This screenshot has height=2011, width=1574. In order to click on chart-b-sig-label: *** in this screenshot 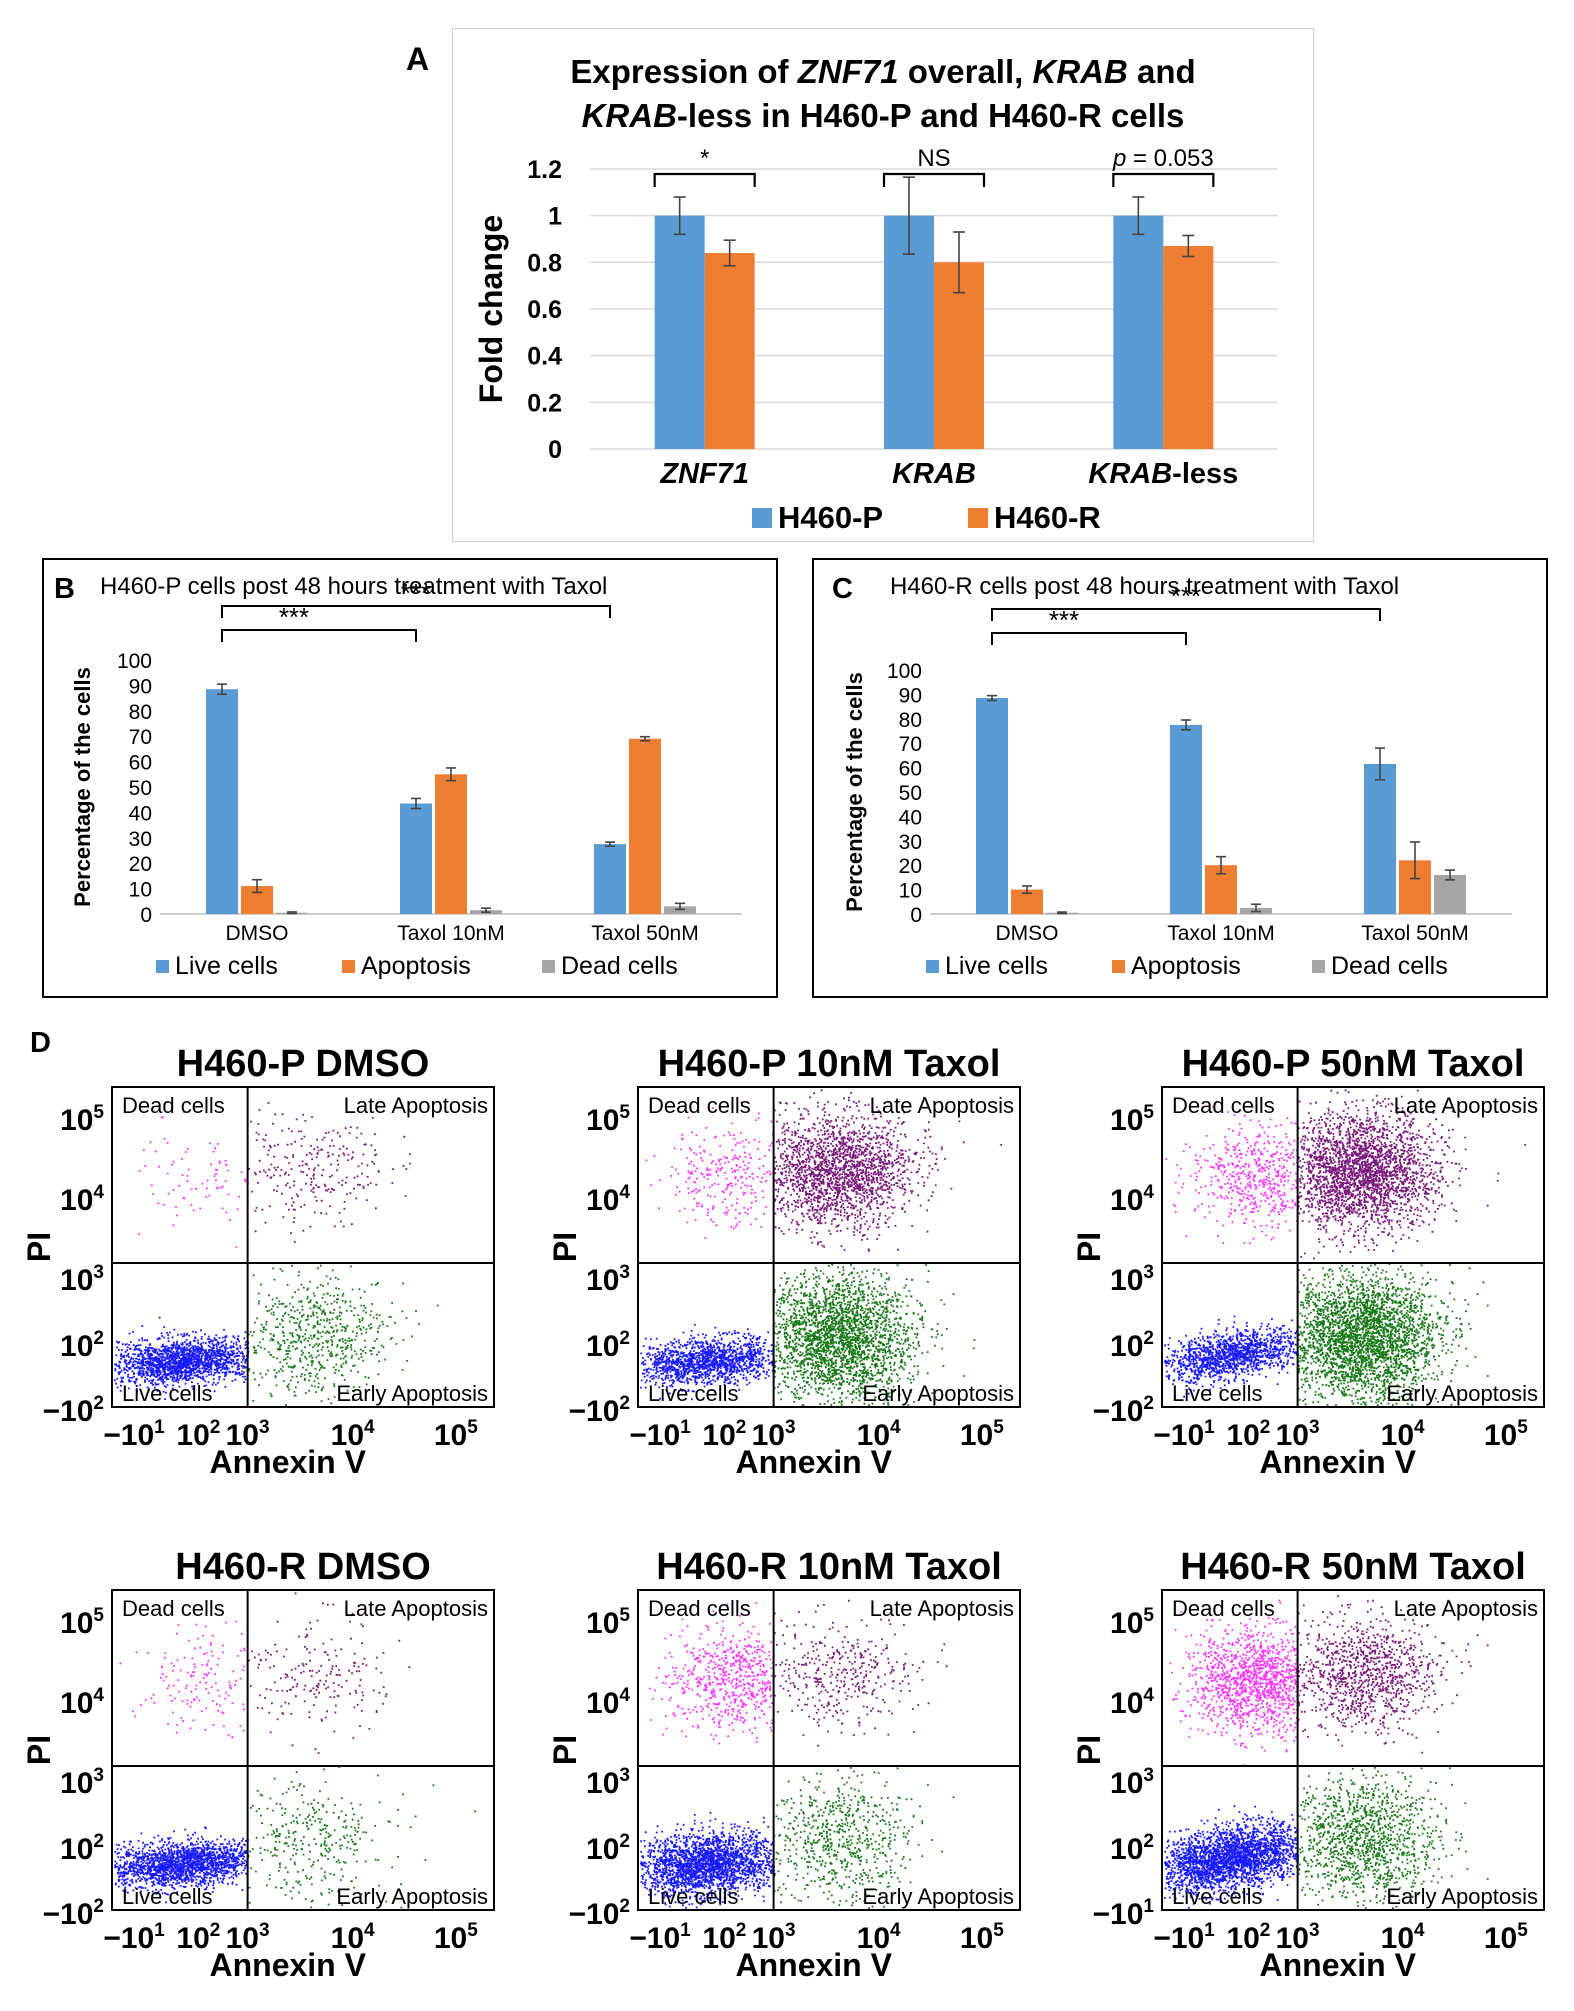, I will do `click(416, 593)`.